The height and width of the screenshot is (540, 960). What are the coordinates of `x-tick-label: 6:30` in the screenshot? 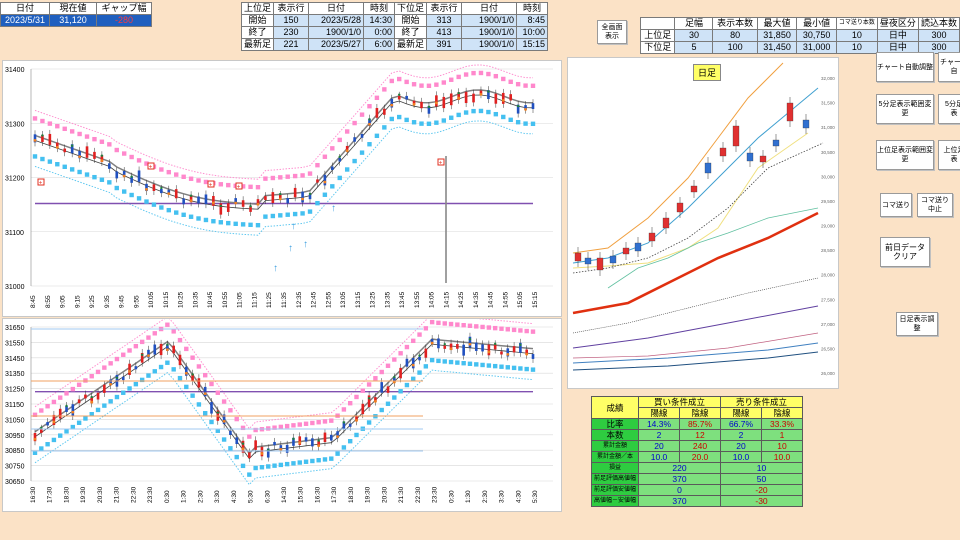 It's located at (267, 496).